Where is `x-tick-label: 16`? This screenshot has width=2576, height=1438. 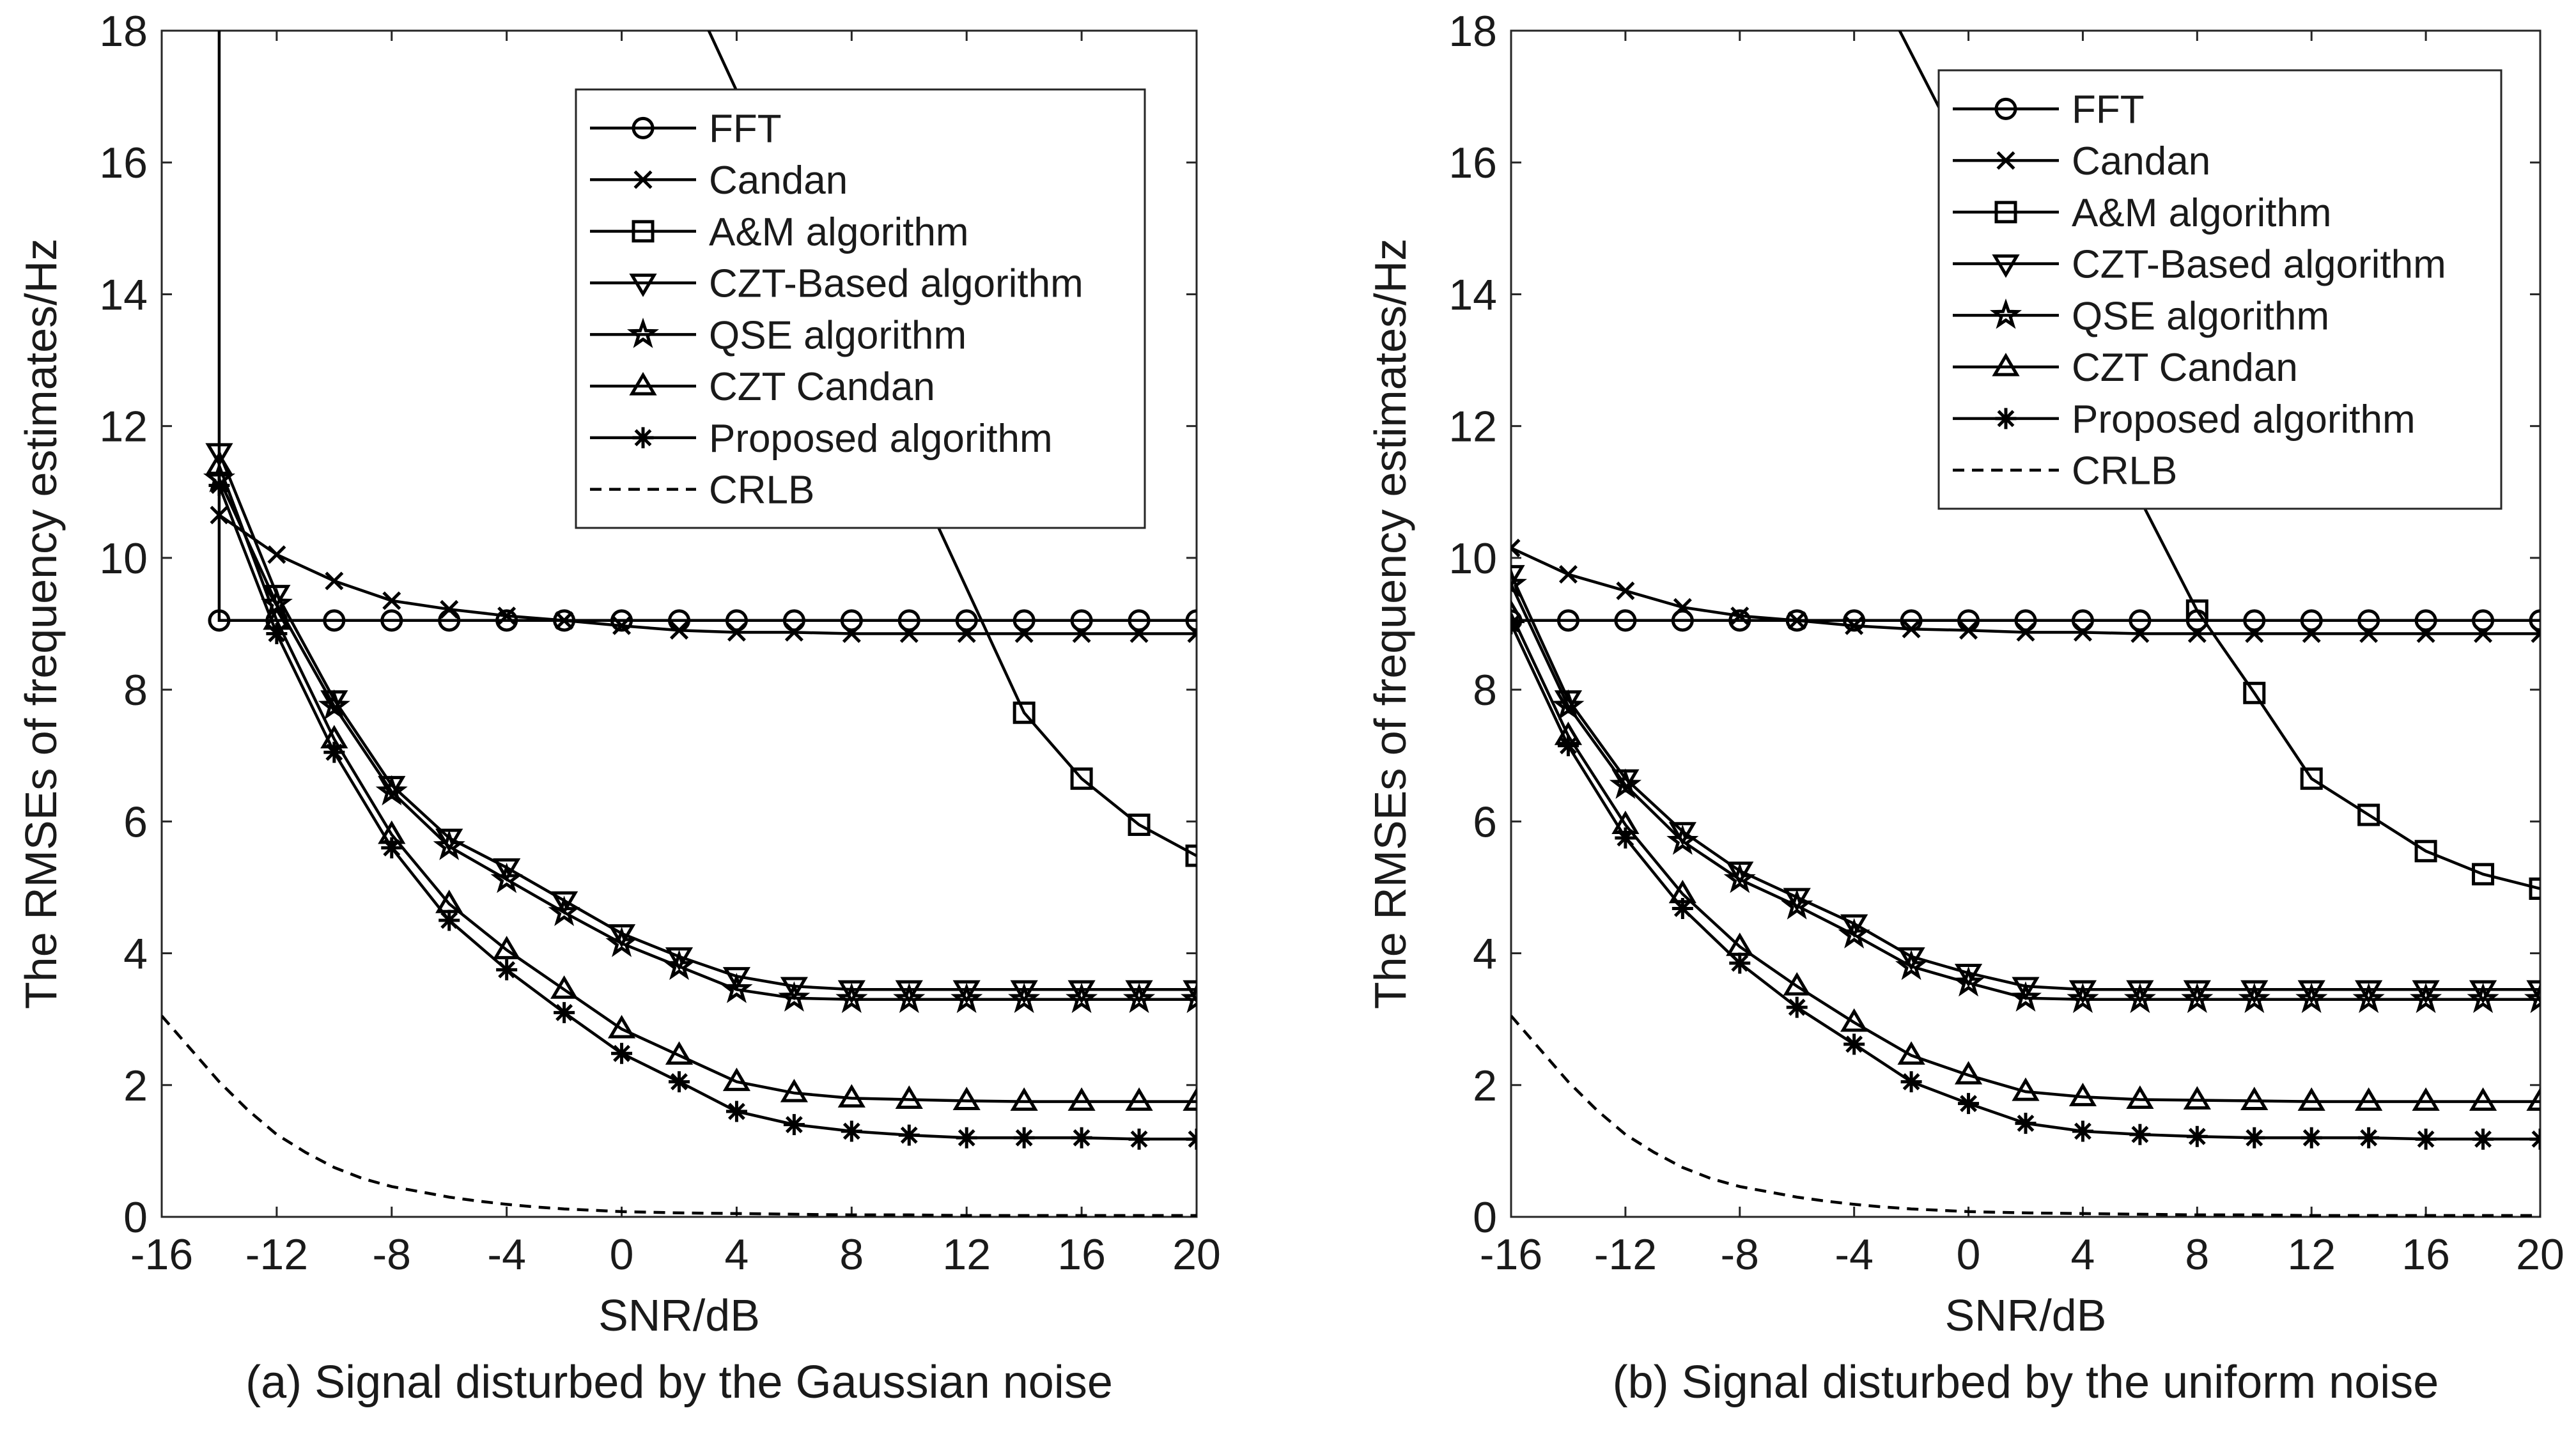 x-tick-label: 16 is located at coordinates (1081, 1254).